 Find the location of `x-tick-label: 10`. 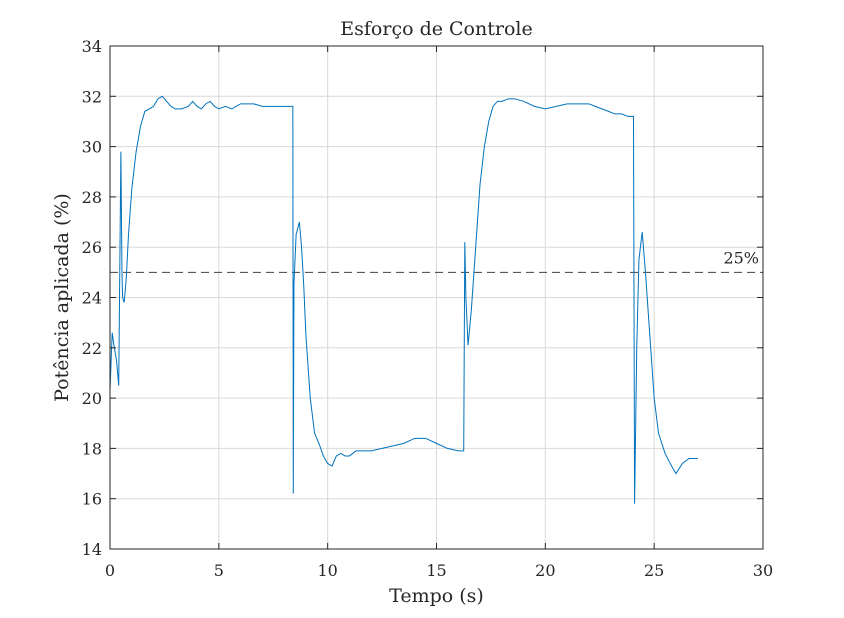

x-tick-label: 10 is located at coordinates (327, 570).